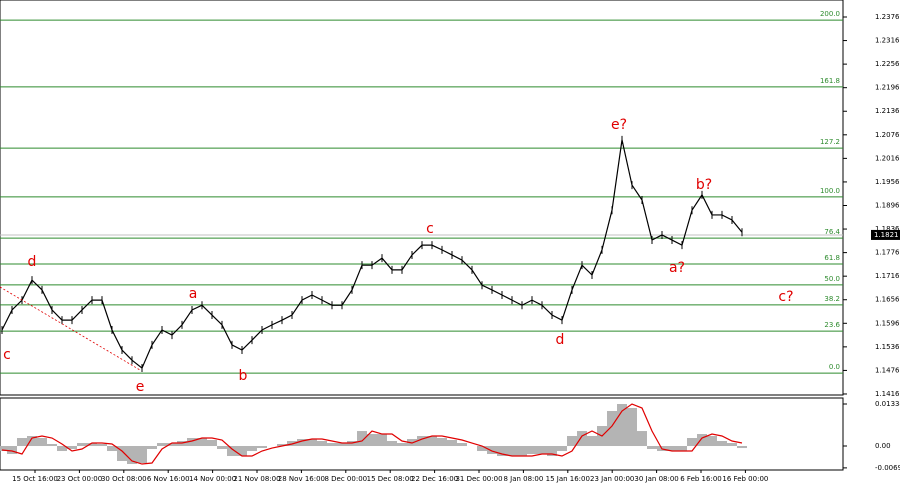 This screenshot has width=900, height=485. I want to click on x-tick-label: 6 Feb 16:00, so click(700, 479).